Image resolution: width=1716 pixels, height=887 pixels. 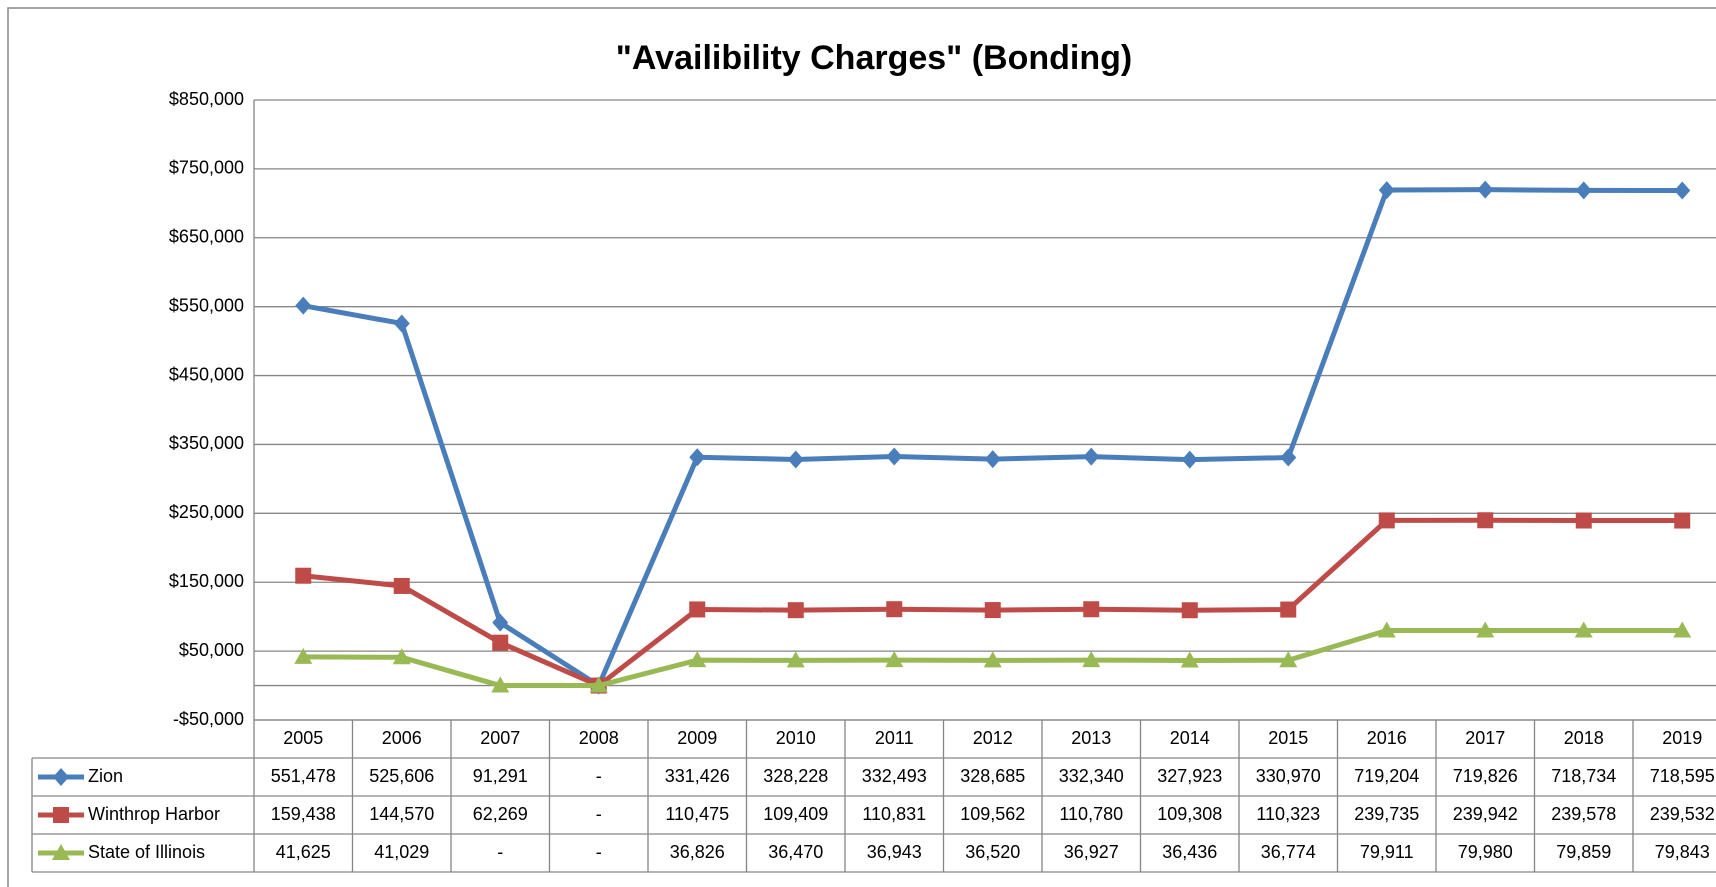 I want to click on table-value: 36,470, so click(x=795, y=852).